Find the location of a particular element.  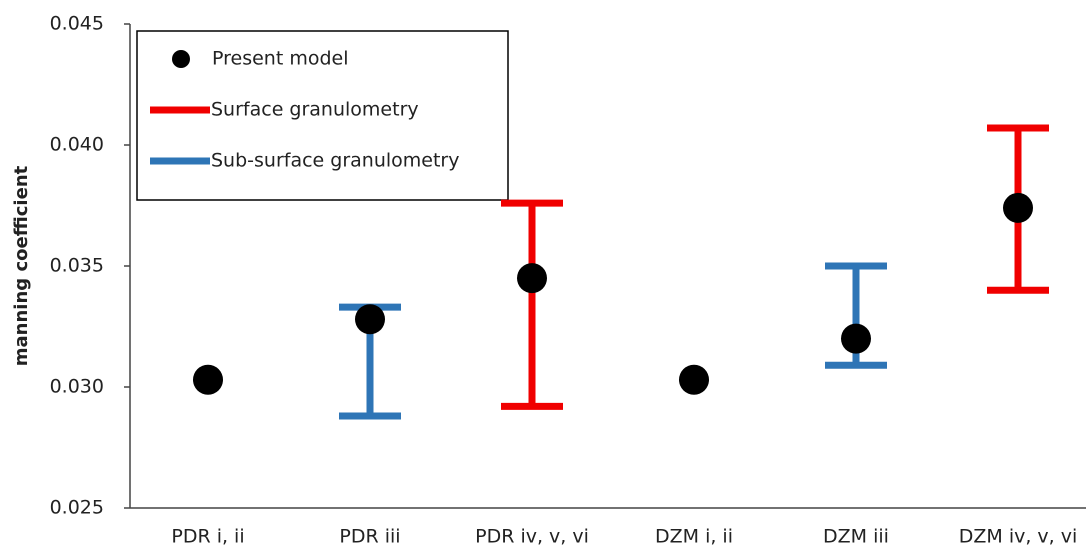

x-tick-label: DZM iii is located at coordinates (856, 537).